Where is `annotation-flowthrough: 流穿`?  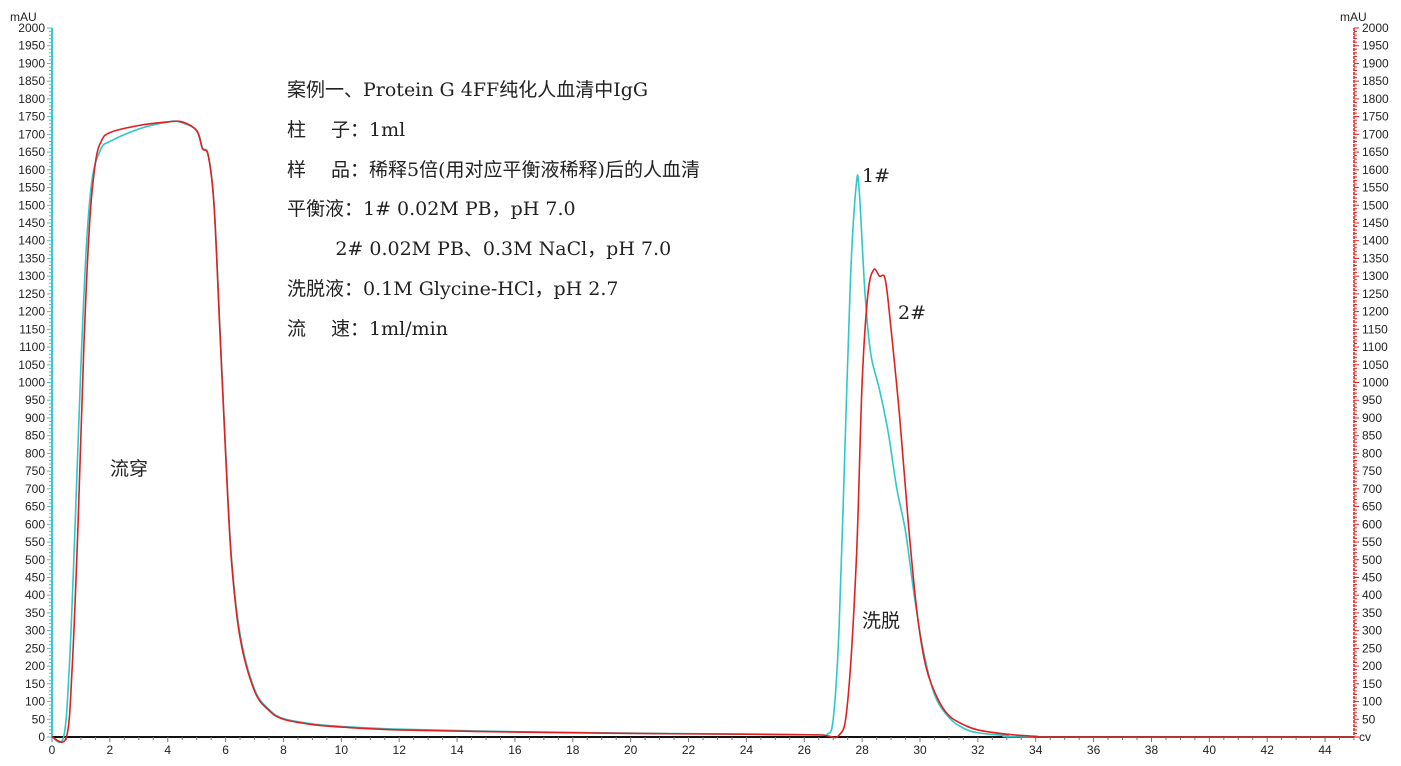
annotation-flowthrough: 流穿 is located at coordinates (129, 469).